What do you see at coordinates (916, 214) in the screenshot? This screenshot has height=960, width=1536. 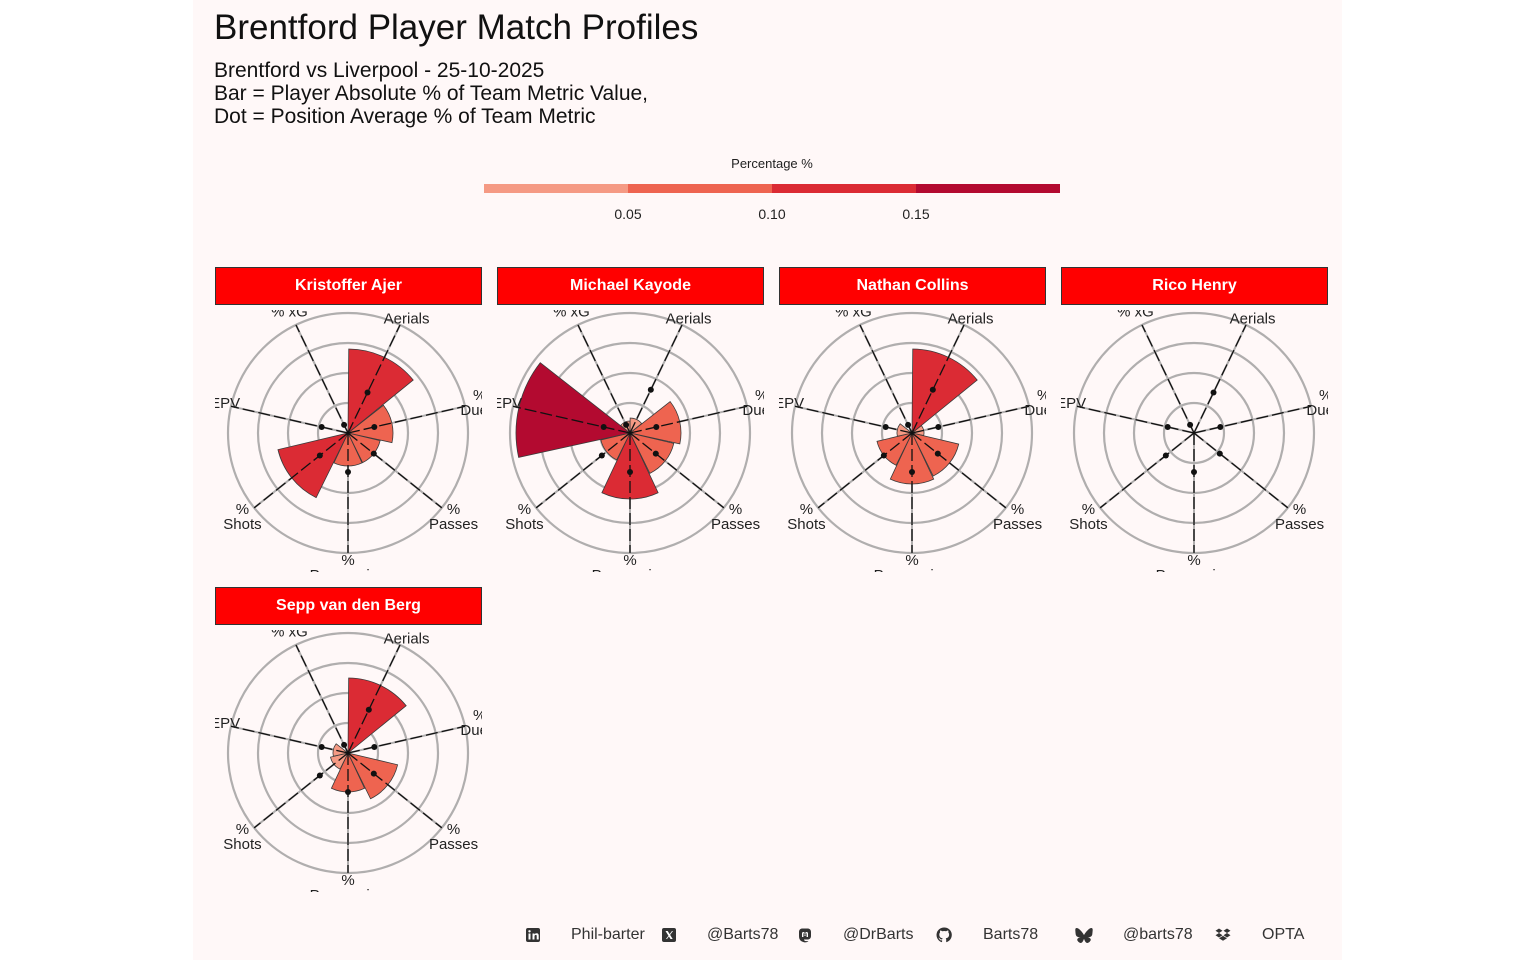 I see `legend-tick-label: 0.15` at bounding box center [916, 214].